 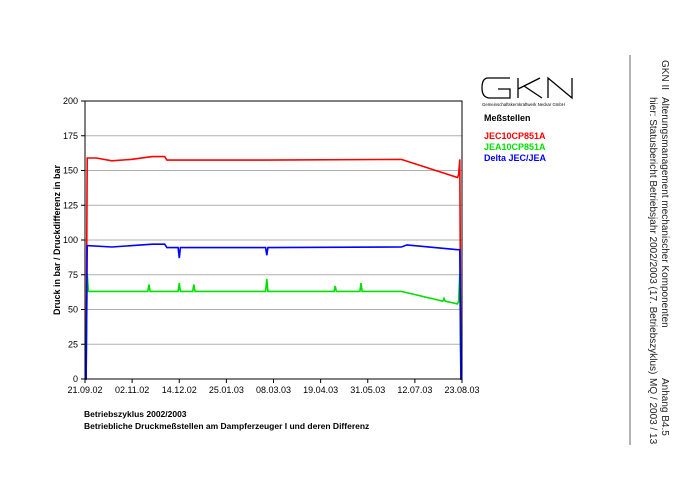 I want to click on caption-line1: Betriebszyklus 2002/2003, so click(x=135, y=414).